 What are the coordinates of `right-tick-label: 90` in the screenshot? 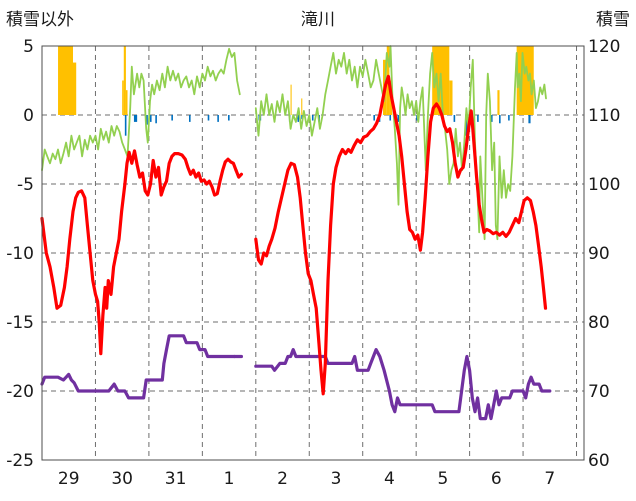 It's located at (599, 254).